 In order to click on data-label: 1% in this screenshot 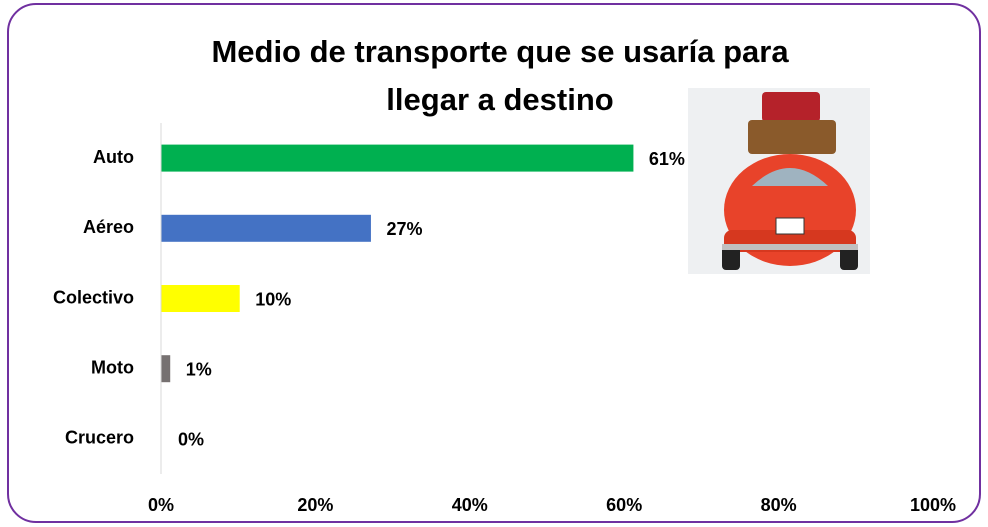, I will do `click(199, 369)`.